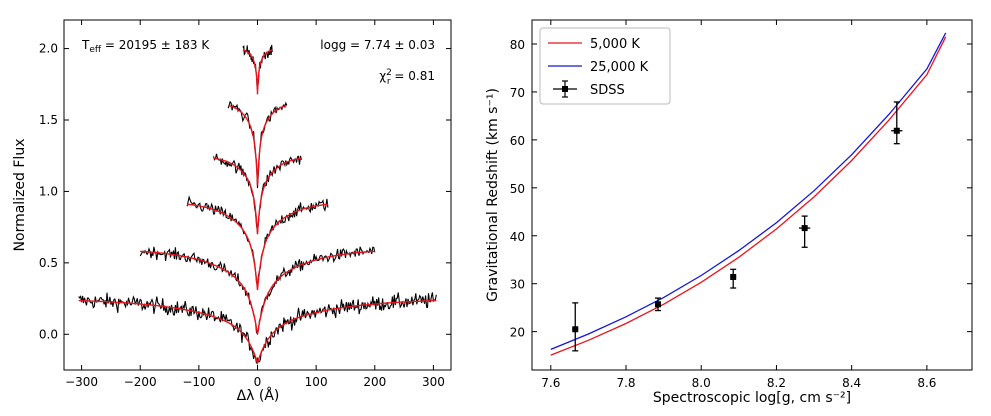 The height and width of the screenshot is (416, 991). What do you see at coordinates (155, 45) in the screenshot?
I see `teff-value: = 20195 ± 183 K` at bounding box center [155, 45].